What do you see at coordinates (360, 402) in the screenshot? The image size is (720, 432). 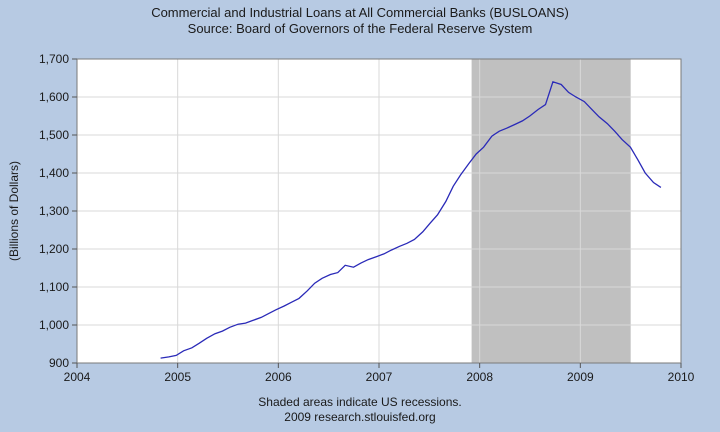 I see `footer-note: Shaded areas indicate US recessions.` at bounding box center [360, 402].